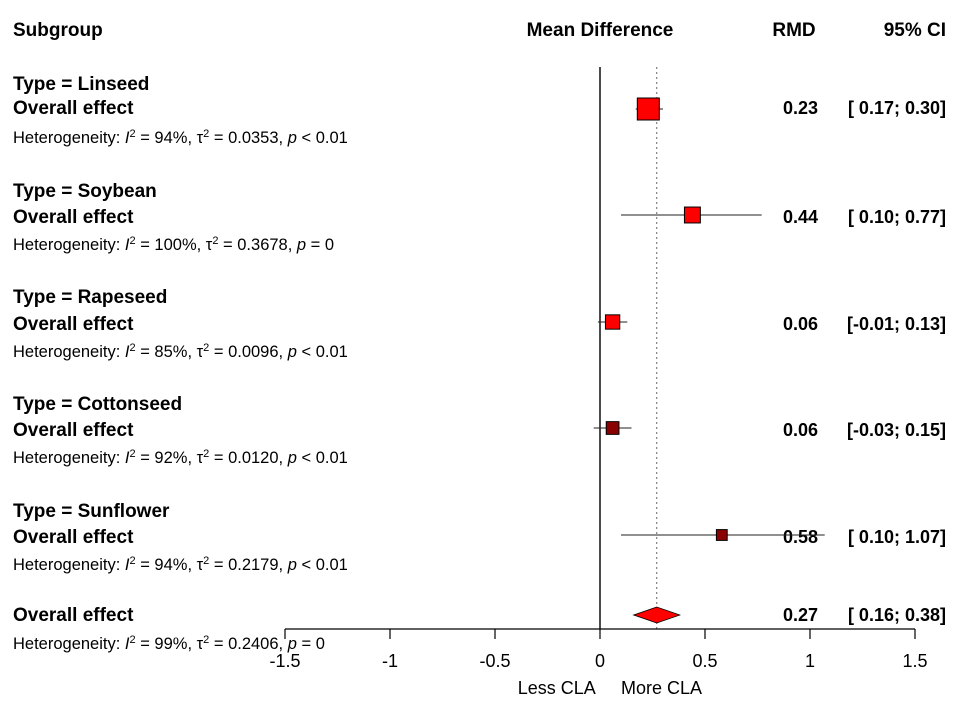 This screenshot has width=958, height=704. What do you see at coordinates (914, 661) in the screenshot?
I see `x-axis-tick-label: 1.5` at bounding box center [914, 661].